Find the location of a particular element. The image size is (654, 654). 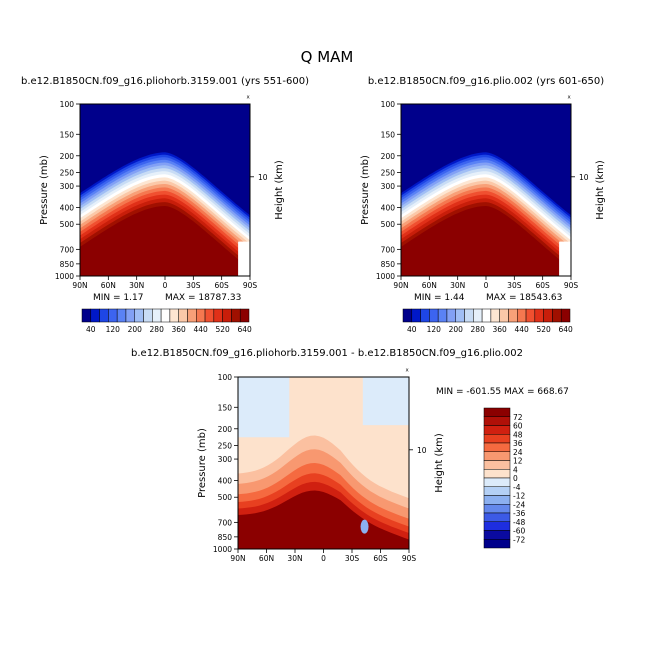

y-tick-label: 500 is located at coordinates (225, 497).